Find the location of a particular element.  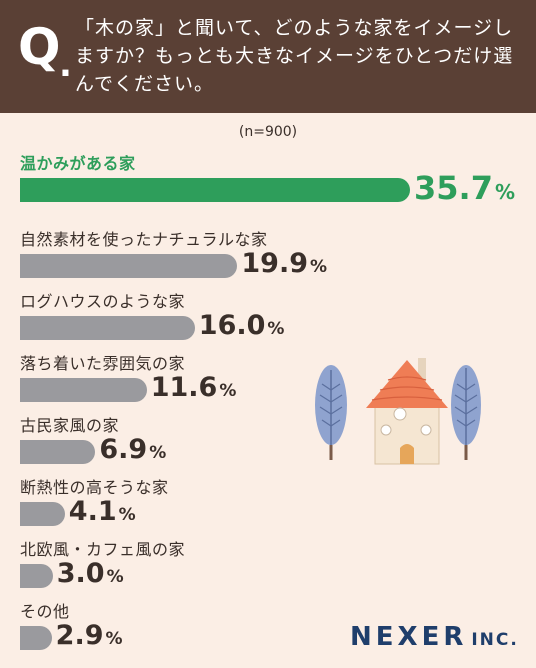

value-label: 2.9% is located at coordinates (89, 635).